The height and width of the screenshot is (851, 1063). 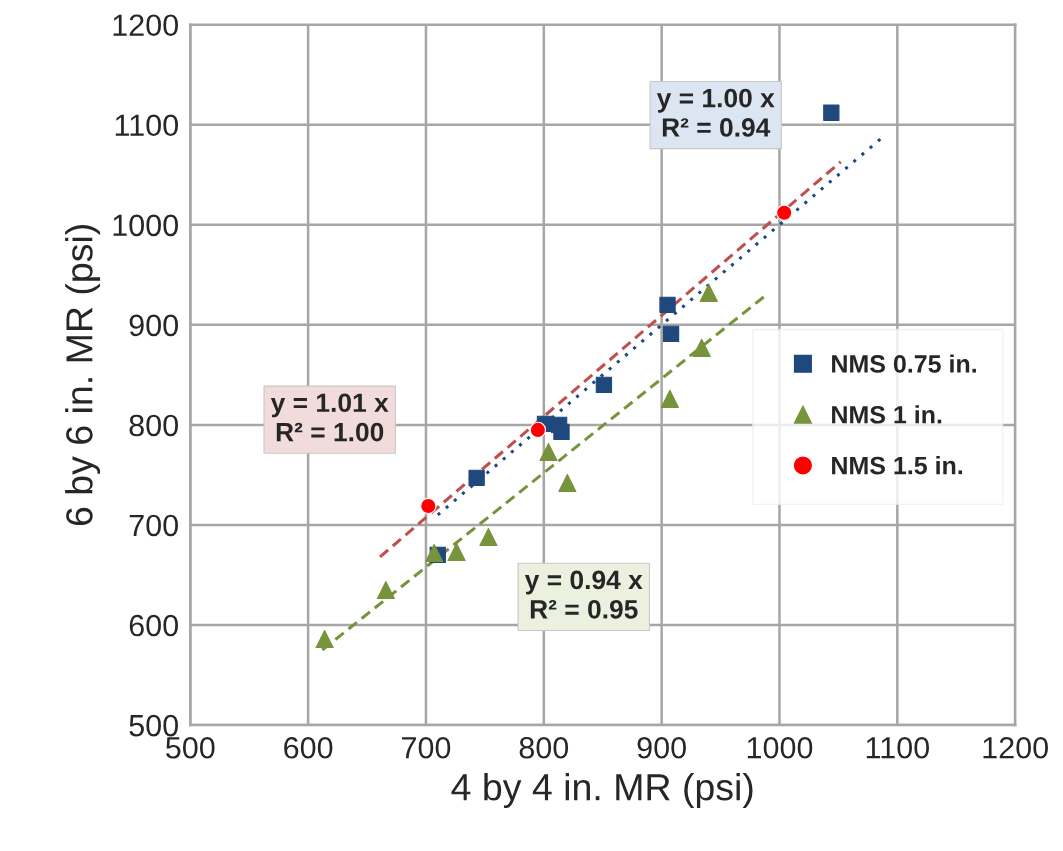 What do you see at coordinates (715, 112) in the screenshot?
I see `annotation: y = 1.00 x R² = 0.94` at bounding box center [715, 112].